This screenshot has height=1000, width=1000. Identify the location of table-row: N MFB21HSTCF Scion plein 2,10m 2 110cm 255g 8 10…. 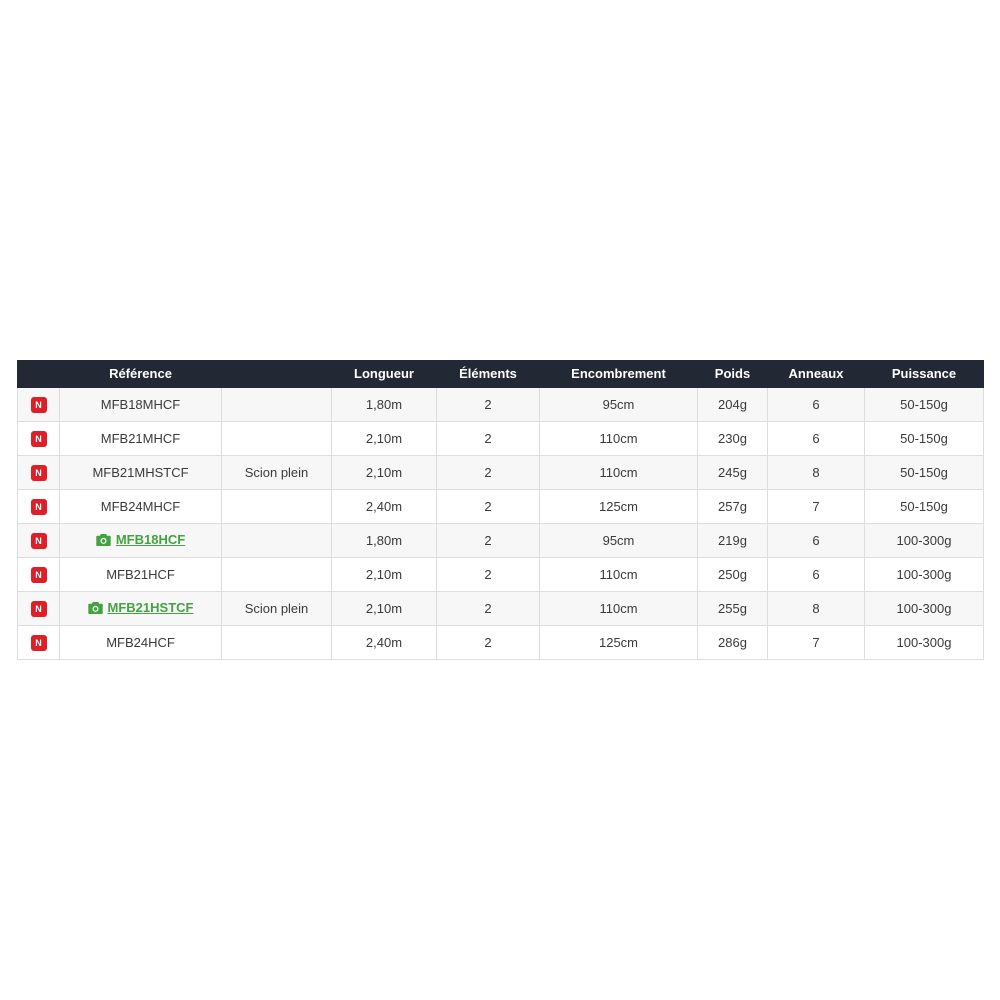
(500, 608).